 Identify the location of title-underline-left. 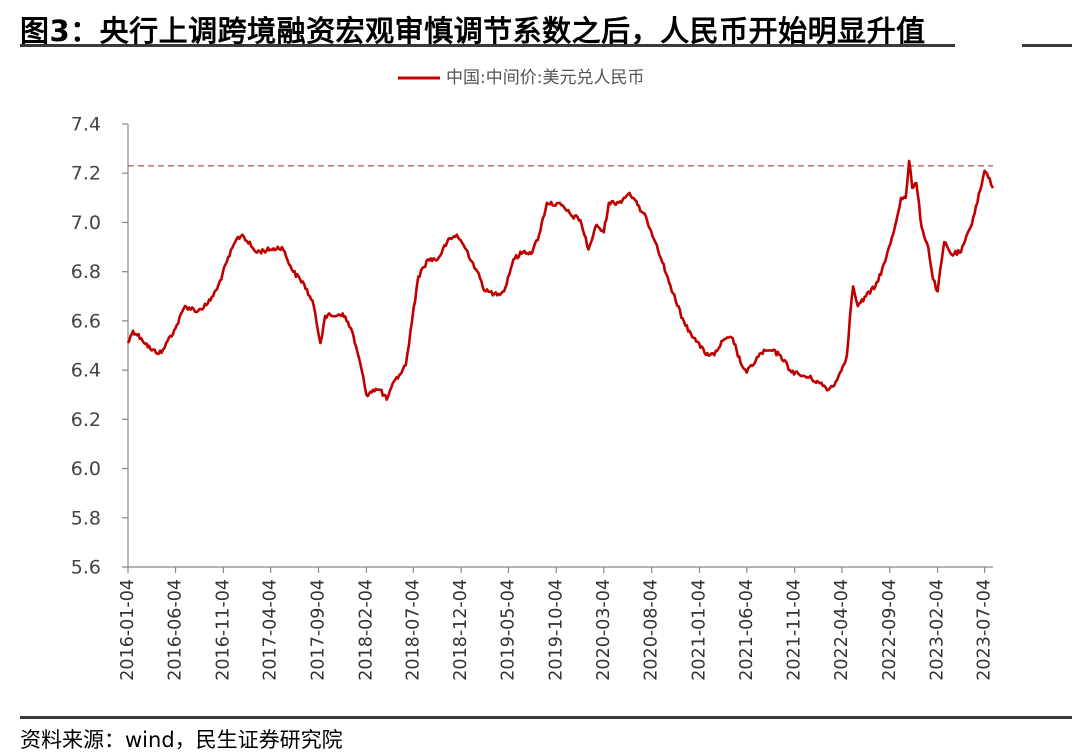
(487, 45).